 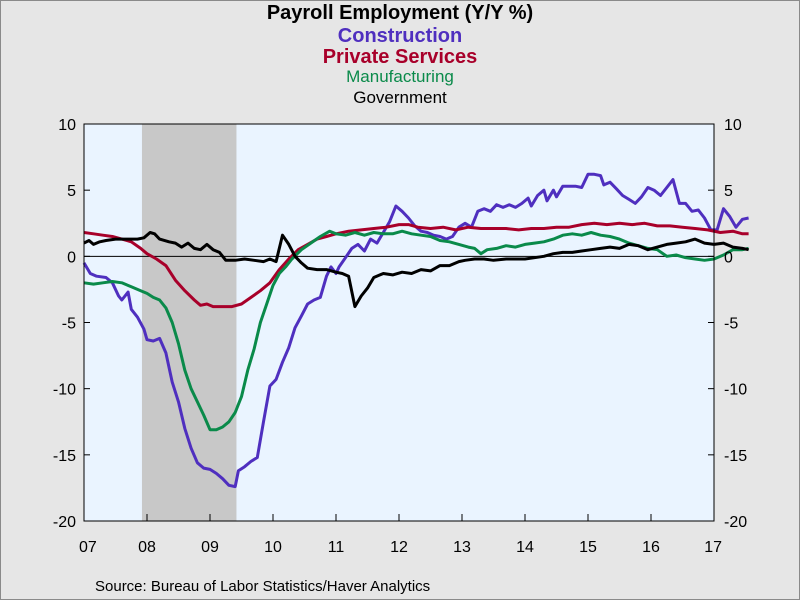 I want to click on recession-band, so click(x=189, y=322).